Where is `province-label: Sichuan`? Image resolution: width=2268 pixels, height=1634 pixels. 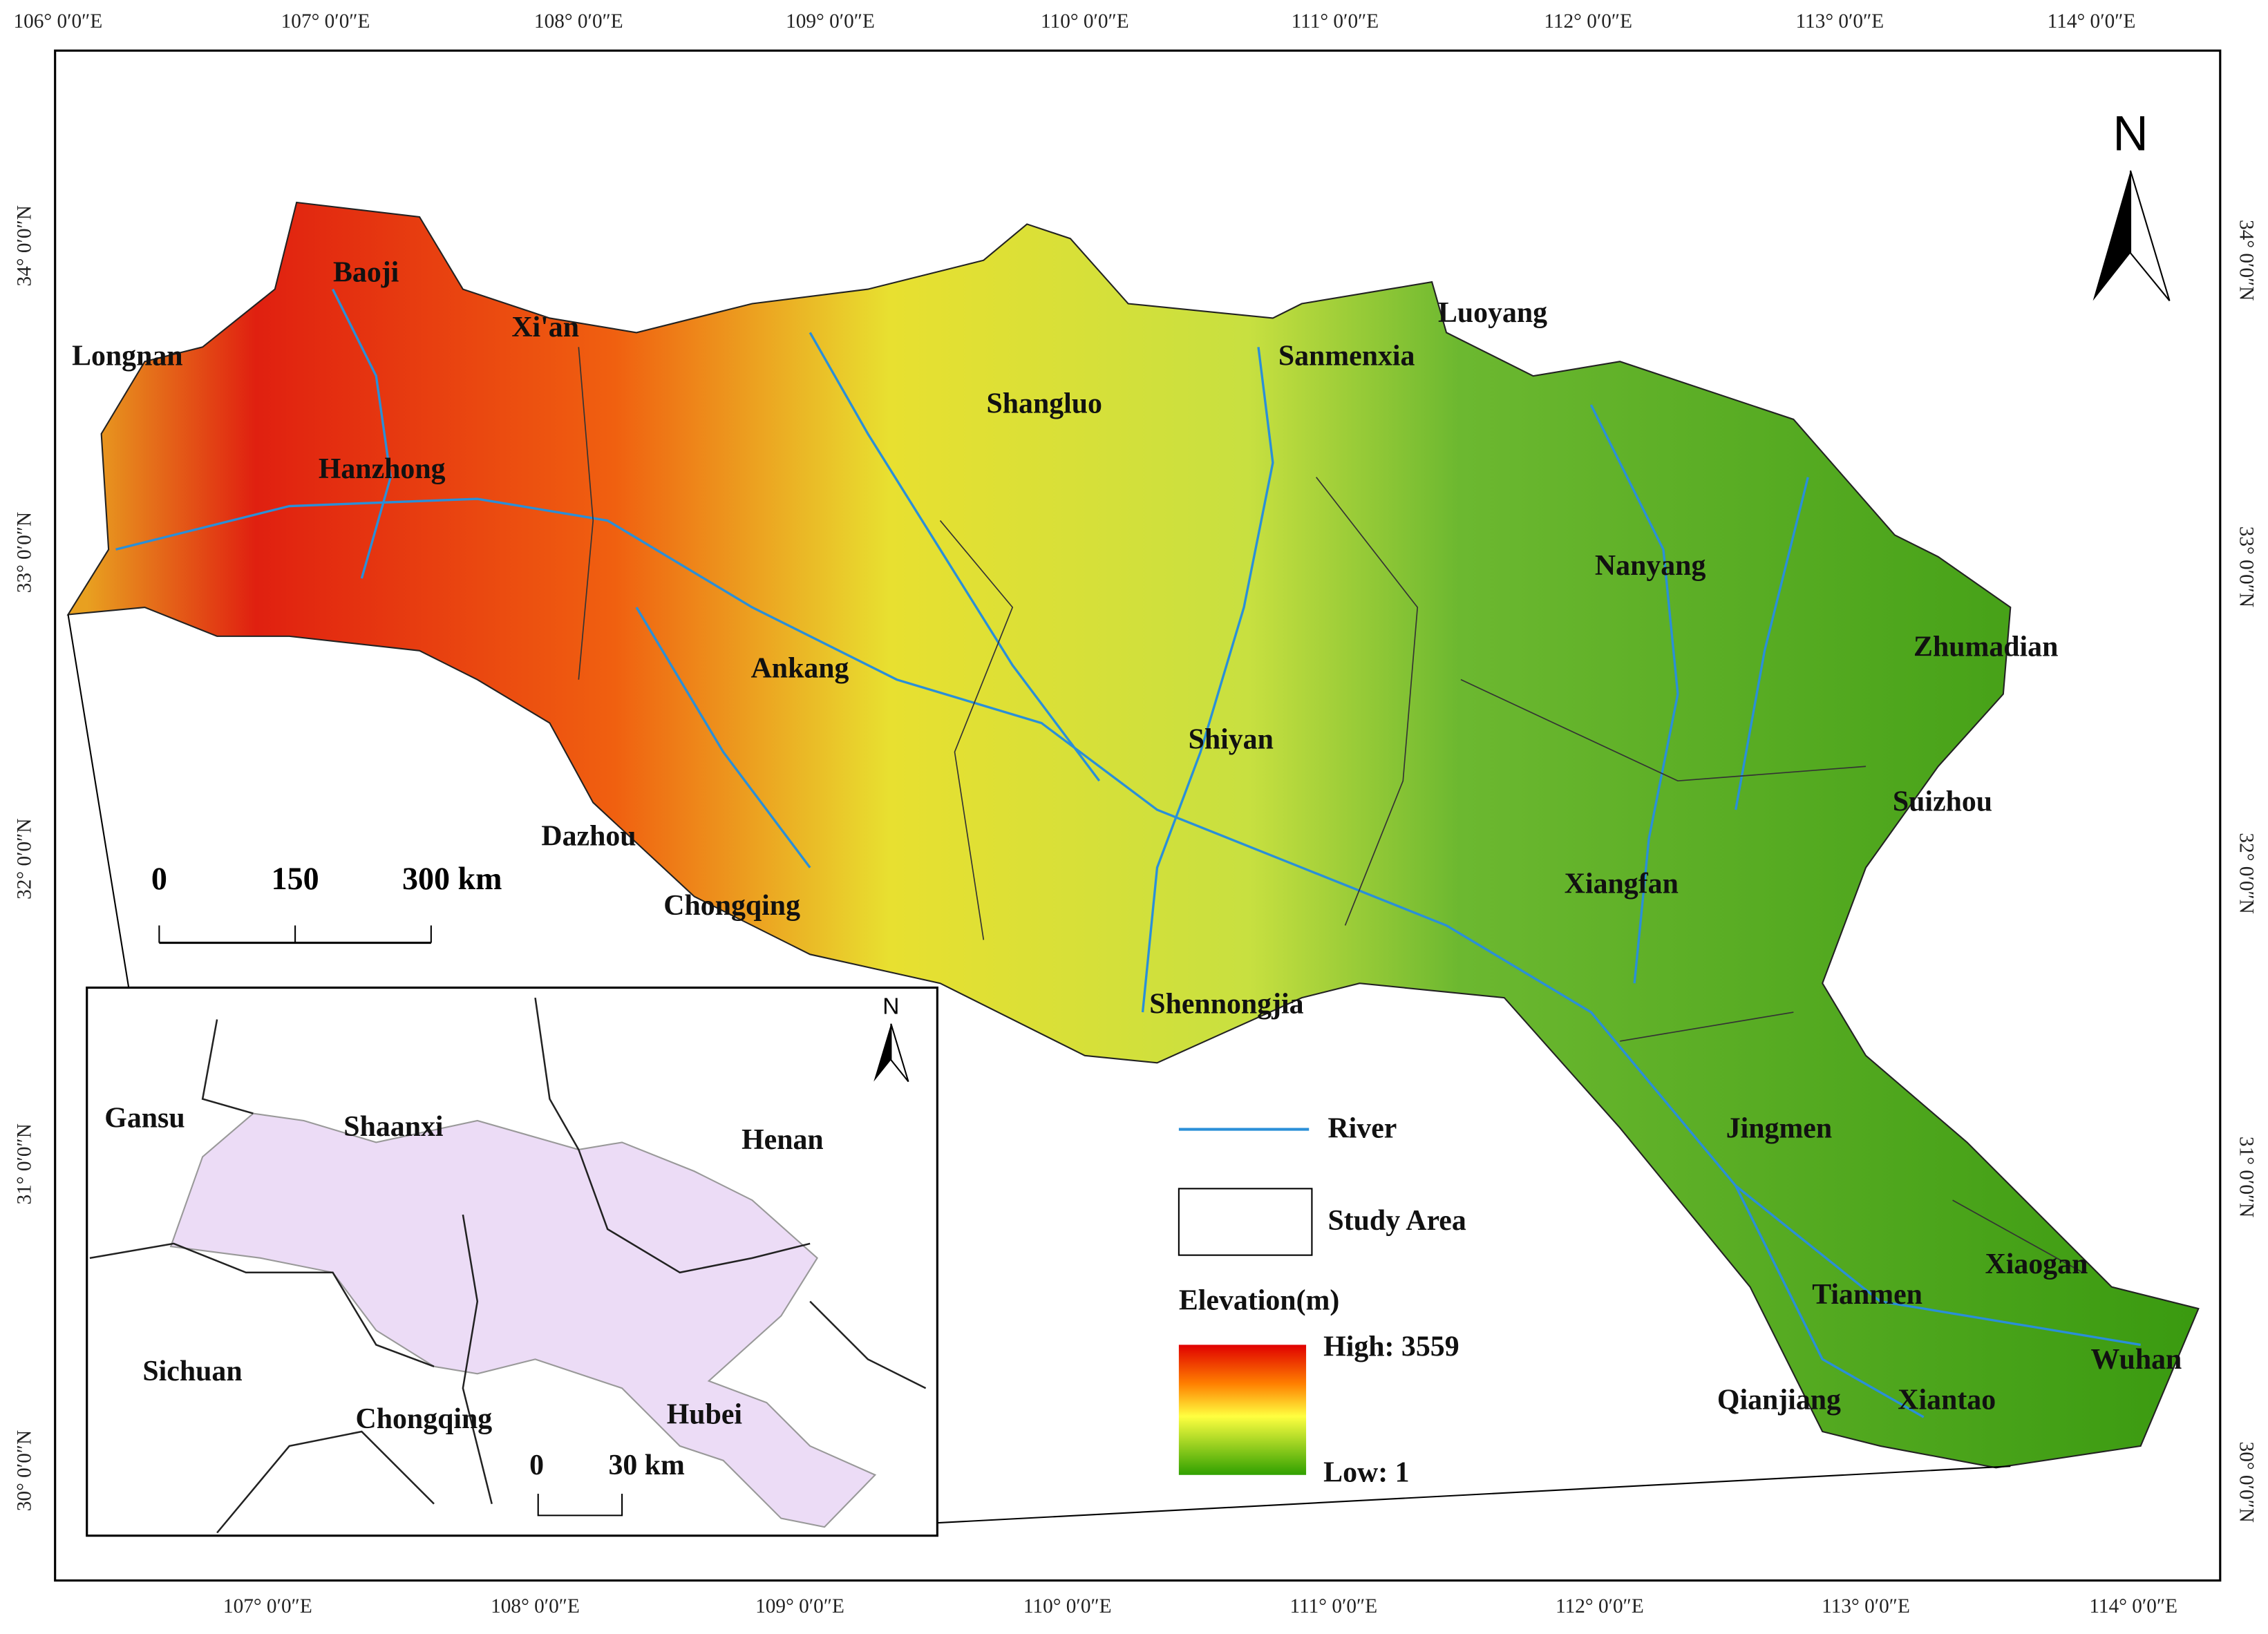 province-label: Sichuan is located at coordinates (192, 1372).